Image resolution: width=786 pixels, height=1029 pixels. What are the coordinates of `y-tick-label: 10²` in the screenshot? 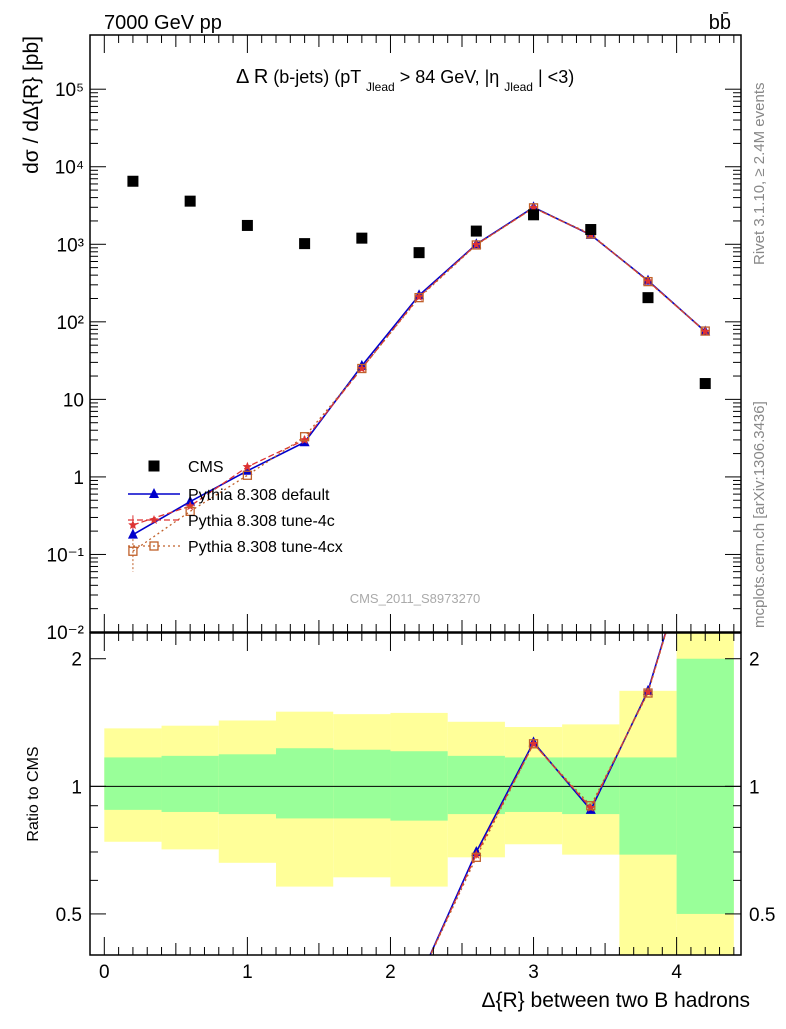 It's located at (70, 323).